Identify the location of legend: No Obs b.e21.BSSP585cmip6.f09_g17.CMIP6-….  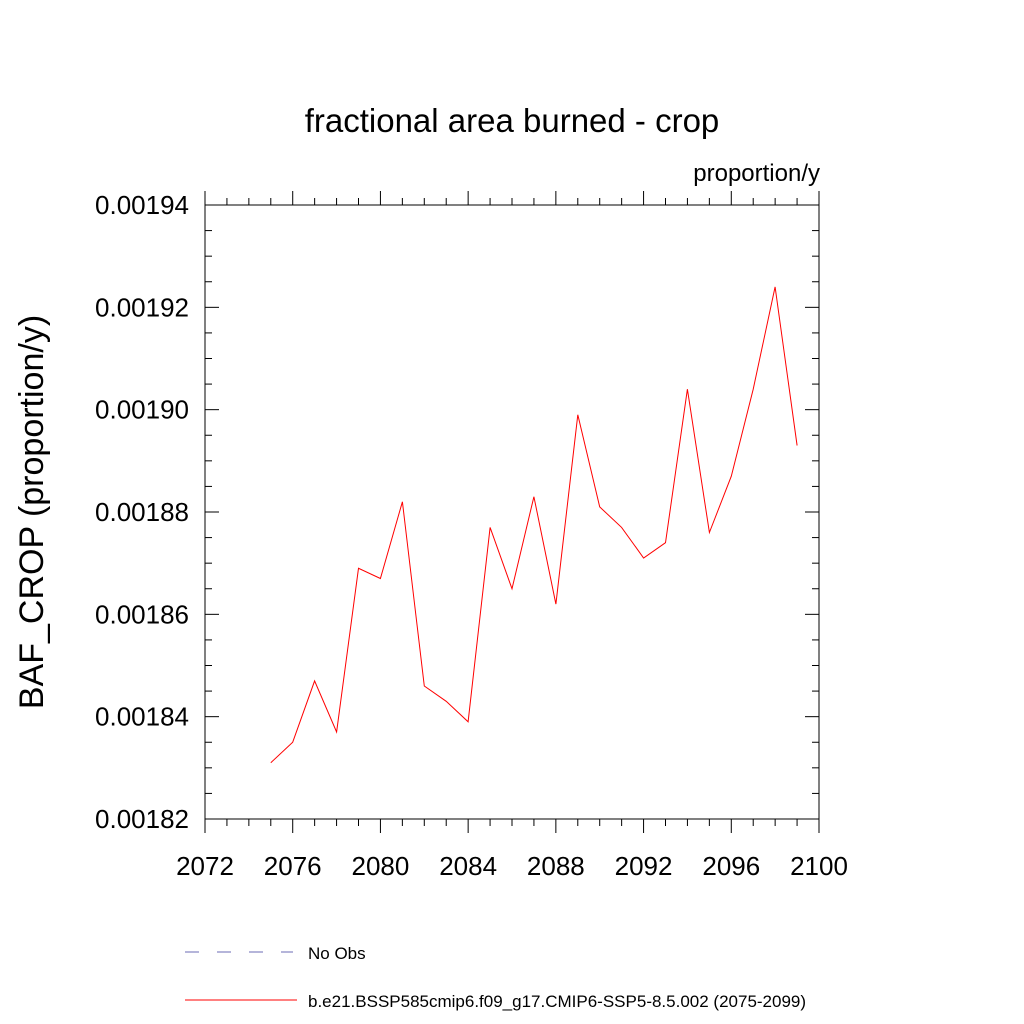
(495, 977).